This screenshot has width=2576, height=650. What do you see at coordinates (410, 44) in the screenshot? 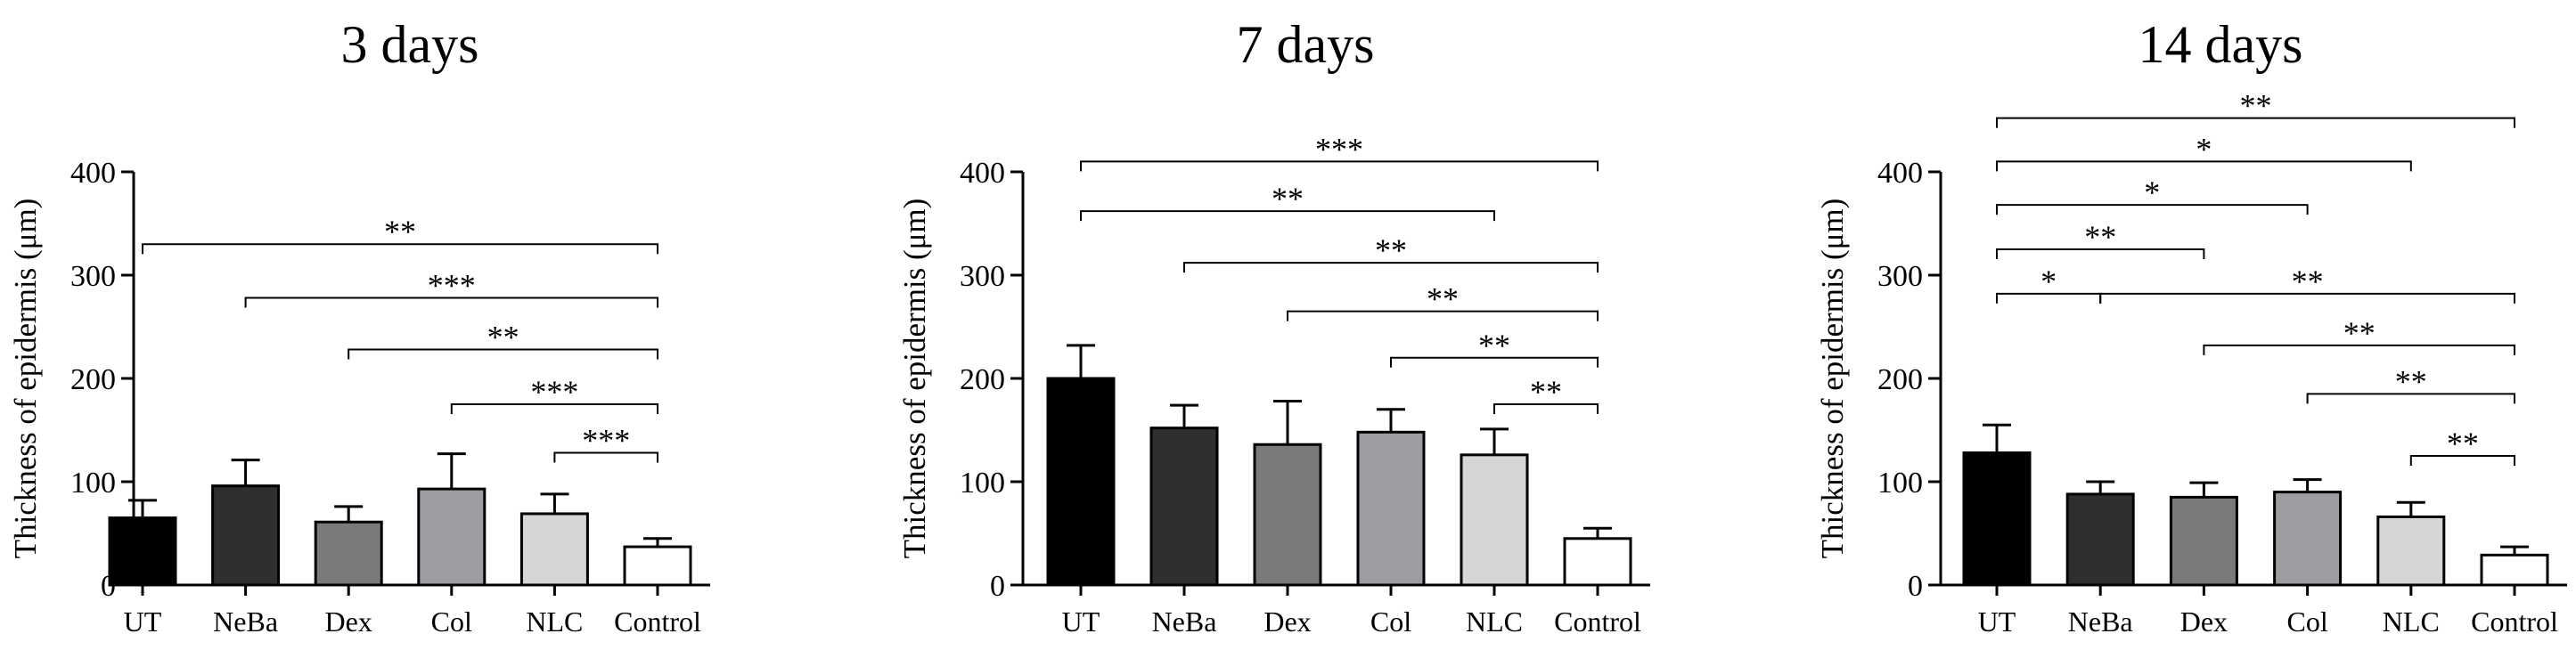
I see `panel-title: 3 days` at bounding box center [410, 44].